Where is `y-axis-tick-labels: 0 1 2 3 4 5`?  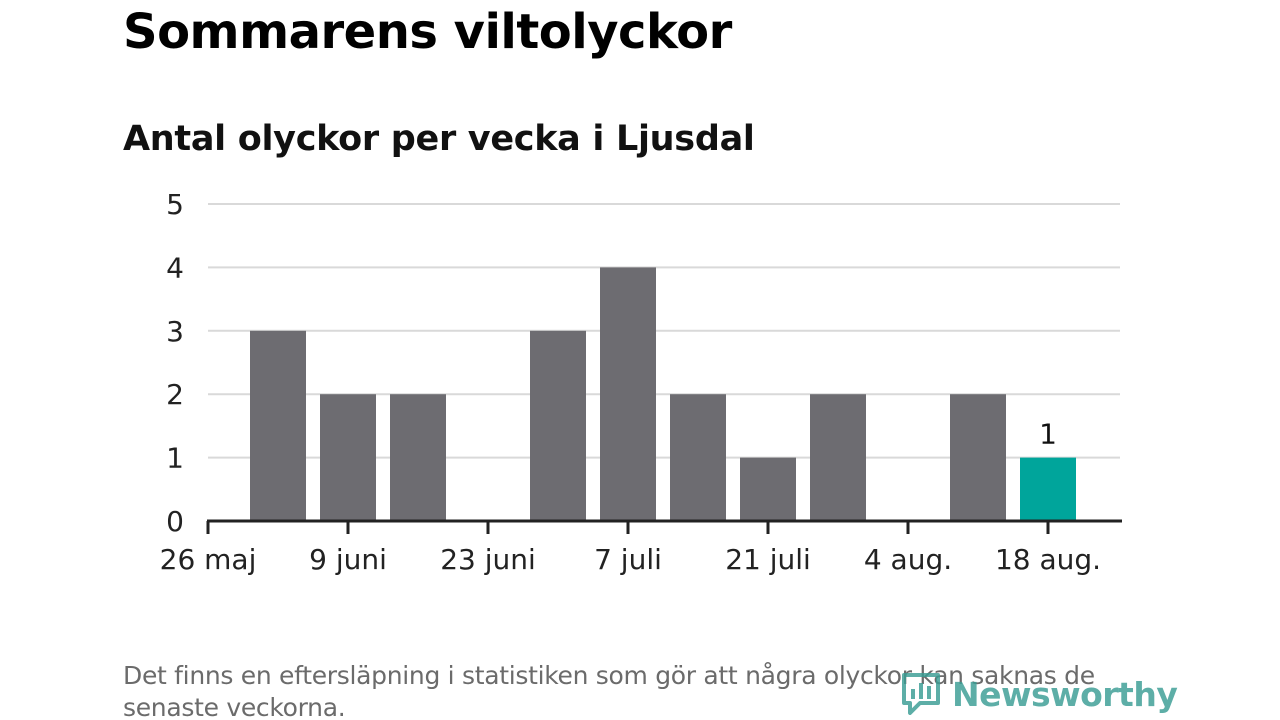 y-axis-tick-labels: 0 1 2 3 4 5 is located at coordinates (175, 363).